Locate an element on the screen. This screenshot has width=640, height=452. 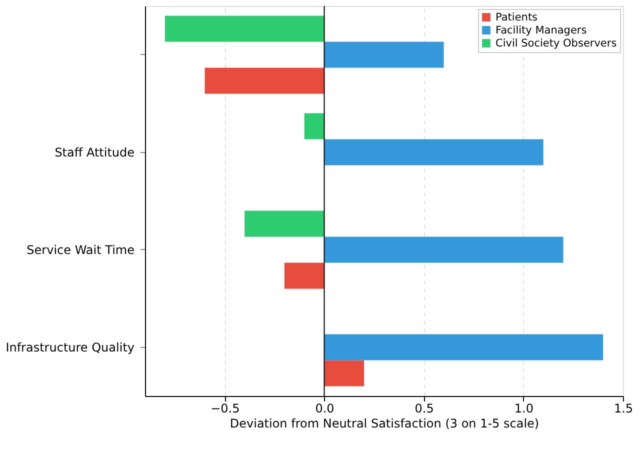
x-tick-label: 1.5 is located at coordinates (624, 409).